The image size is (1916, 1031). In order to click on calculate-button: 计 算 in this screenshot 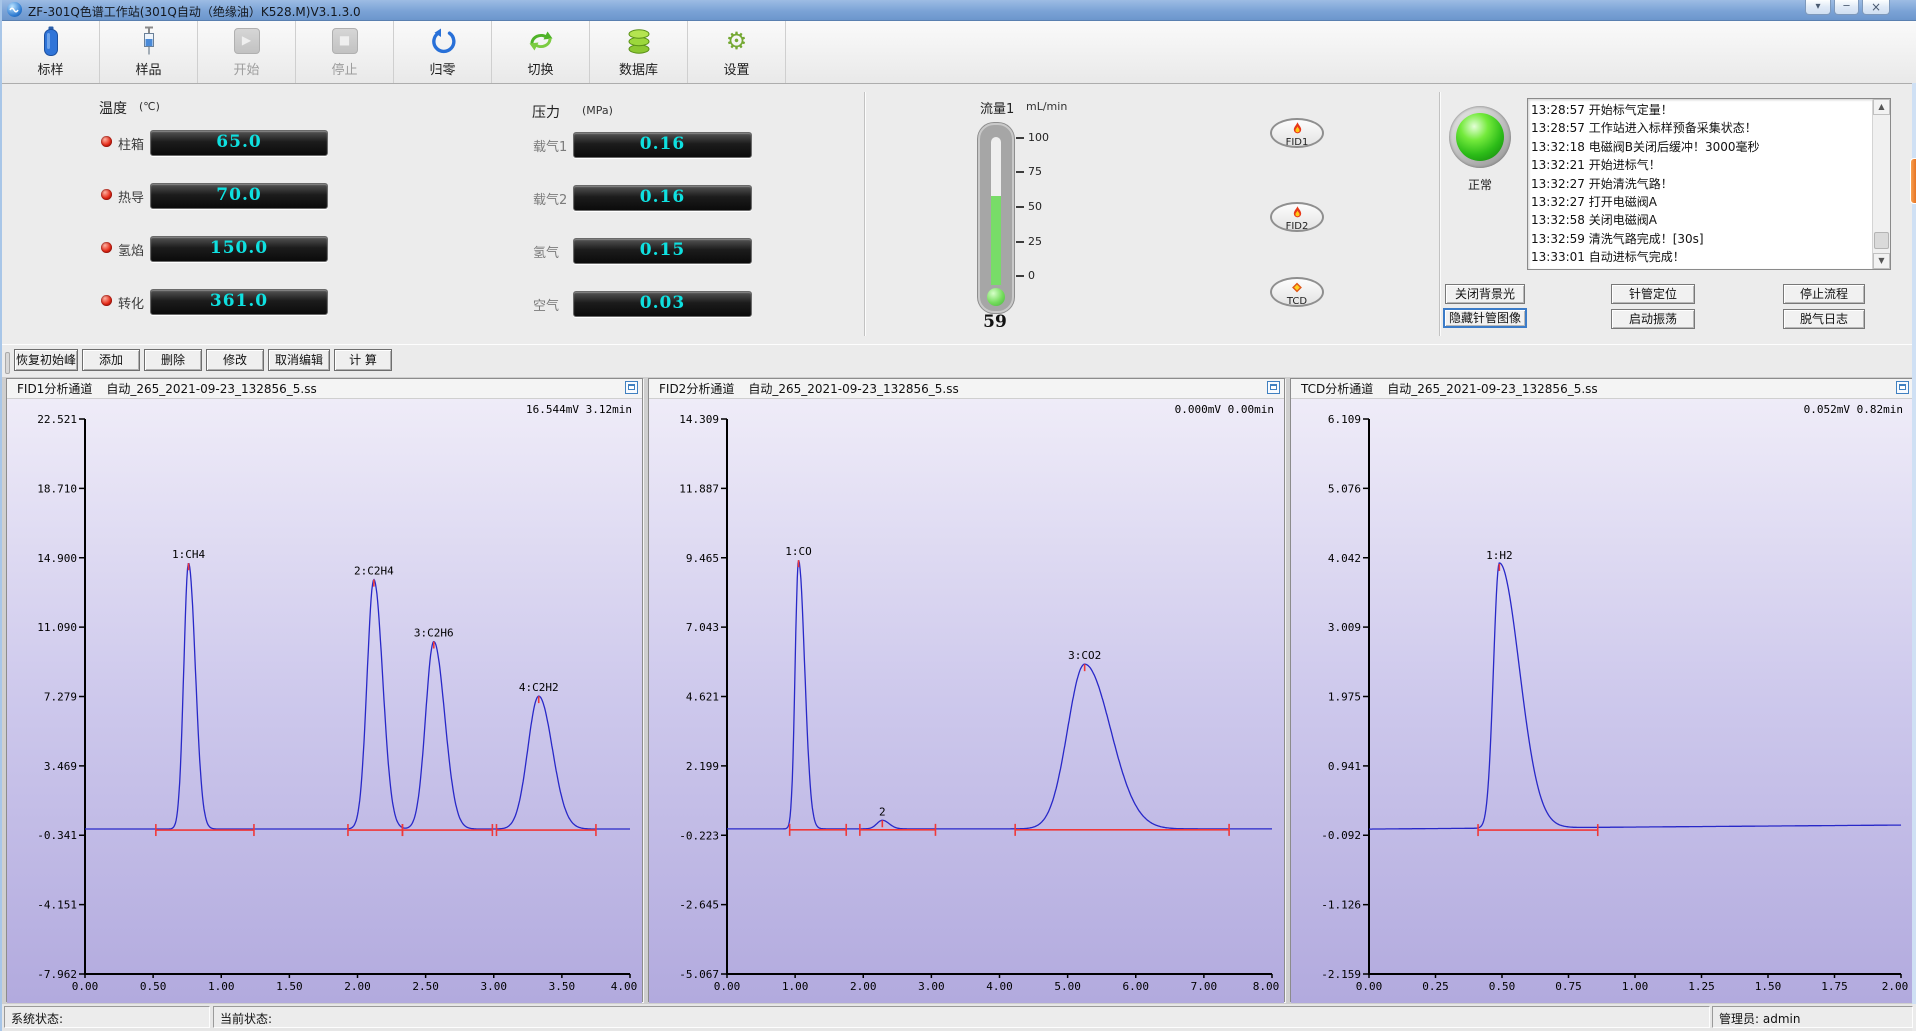, I will do `click(363, 360)`.